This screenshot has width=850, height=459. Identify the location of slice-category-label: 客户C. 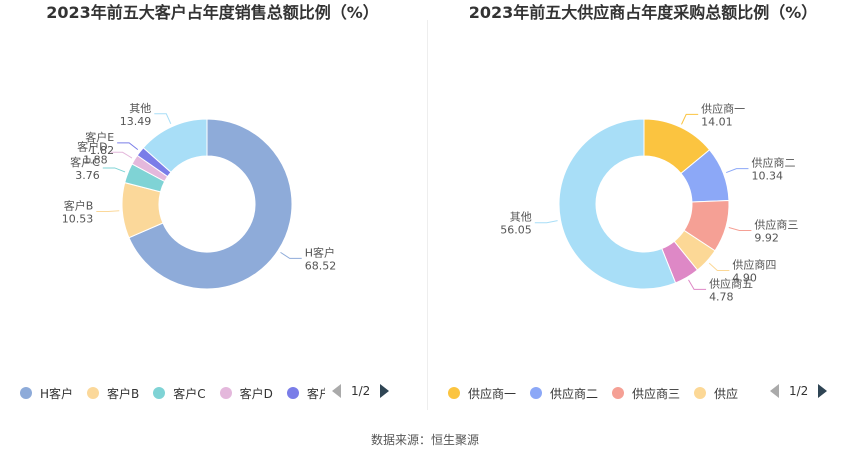
(85, 162).